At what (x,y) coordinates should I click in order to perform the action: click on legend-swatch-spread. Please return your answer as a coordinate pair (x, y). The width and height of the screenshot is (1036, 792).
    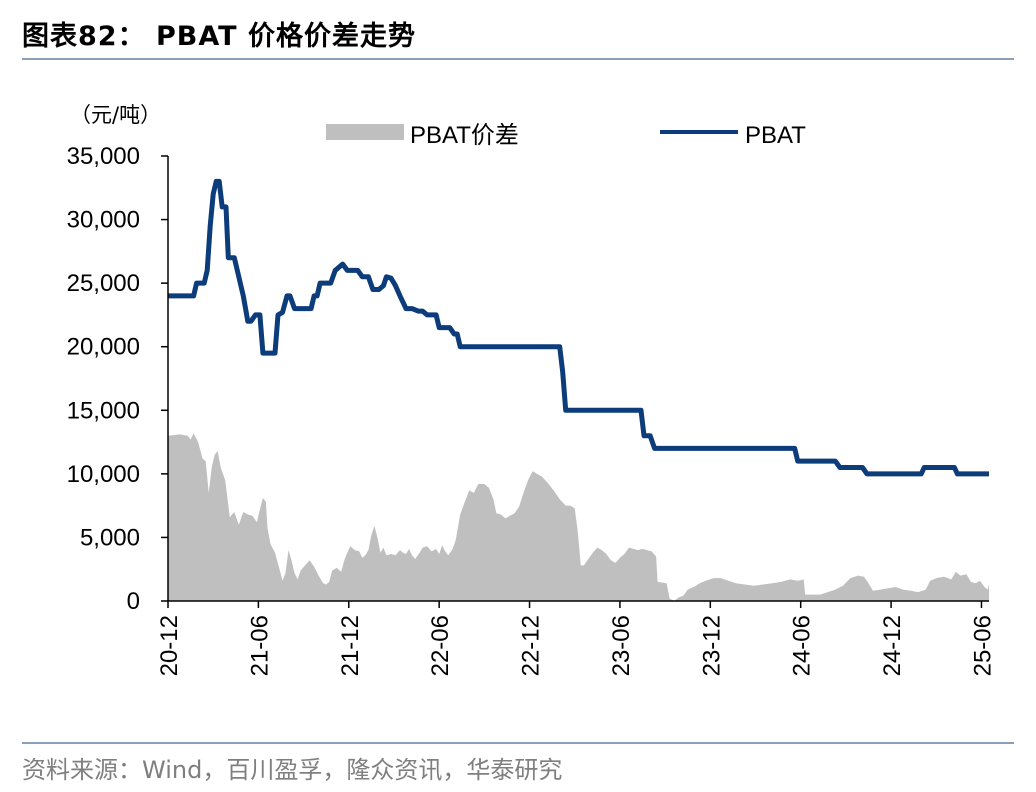
    Looking at the image, I should click on (365, 132).